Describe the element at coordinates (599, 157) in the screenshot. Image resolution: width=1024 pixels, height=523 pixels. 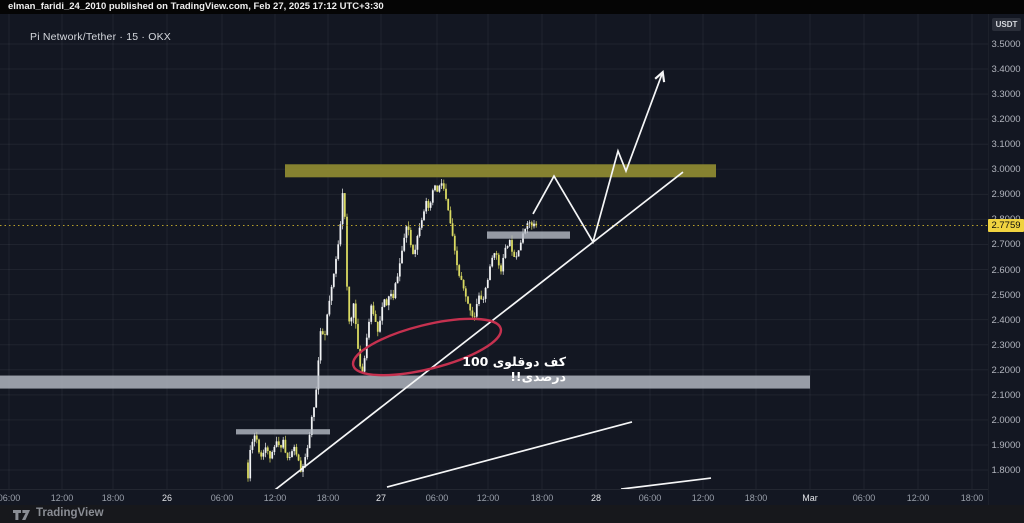
I see `forecast-zigzag-arrow` at that location.